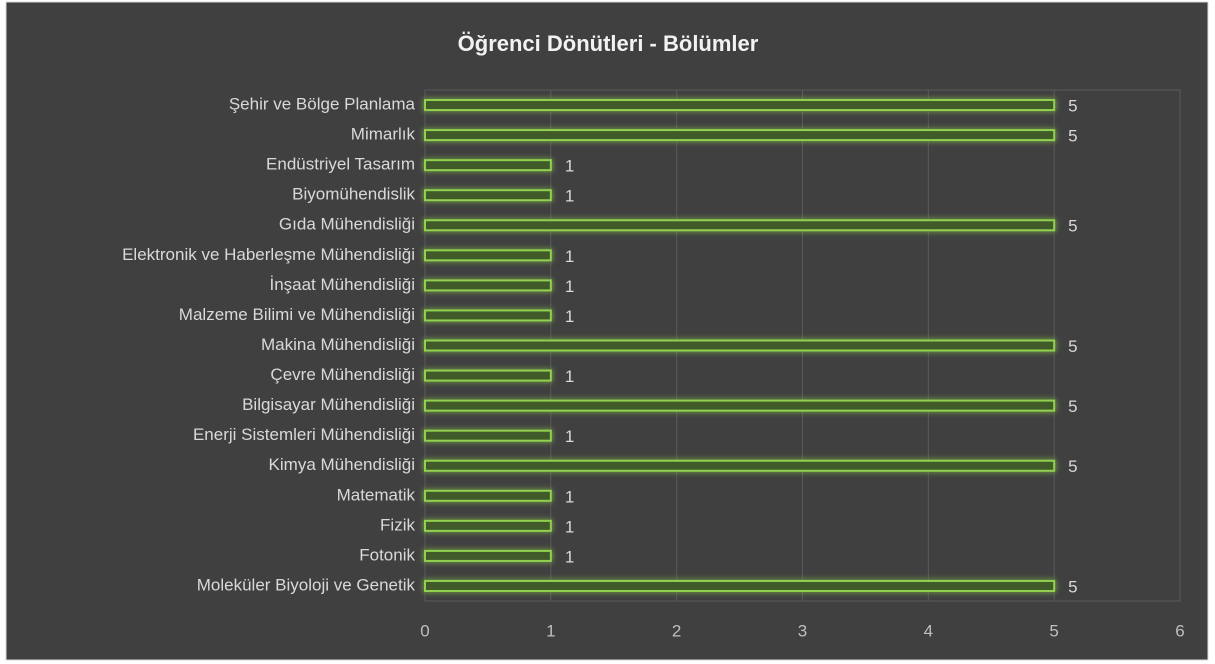 Image resolution: width=1215 pixels, height=664 pixels. Describe the element at coordinates (342, 374) in the screenshot. I see `y-tick-label: Çevre Mühendisliği` at that location.